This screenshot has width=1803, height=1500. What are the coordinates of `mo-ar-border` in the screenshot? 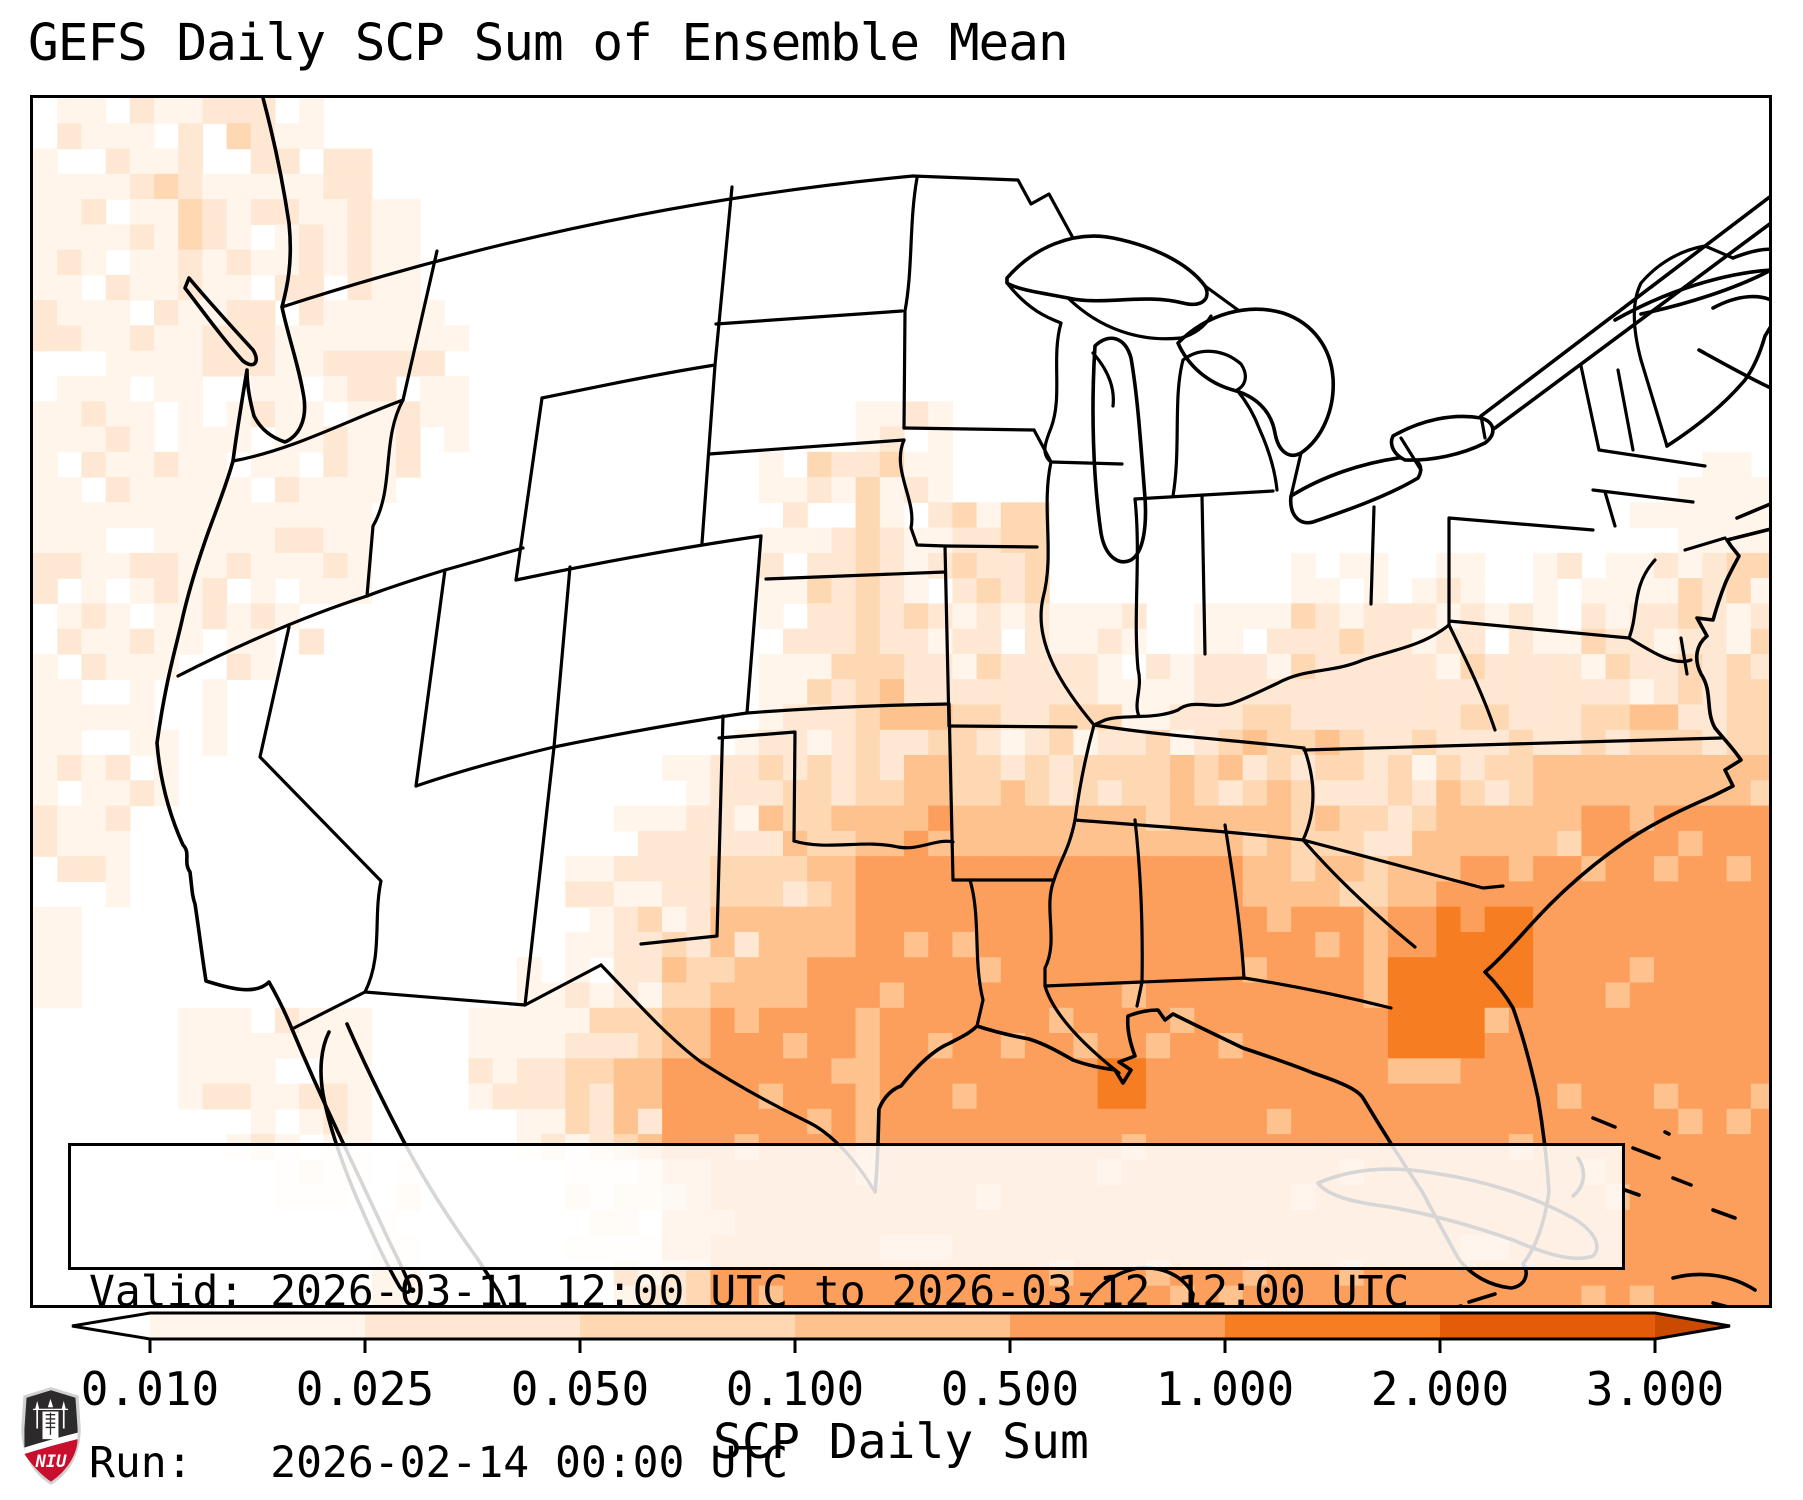 It's located at (1012, 726).